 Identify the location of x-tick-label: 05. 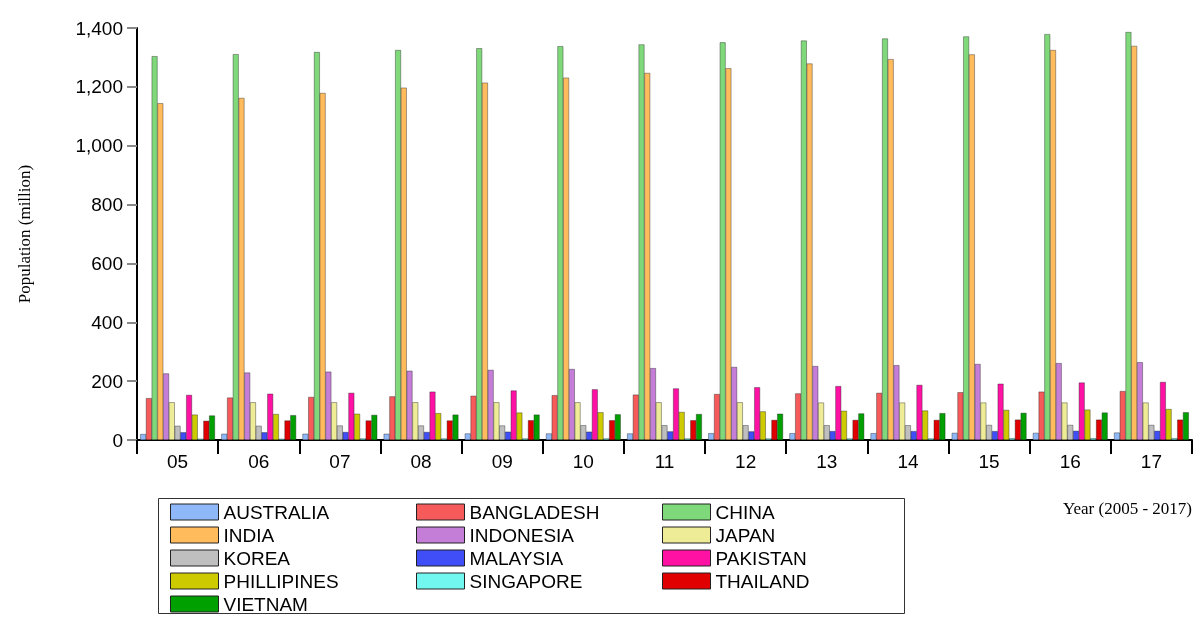
(178, 461).